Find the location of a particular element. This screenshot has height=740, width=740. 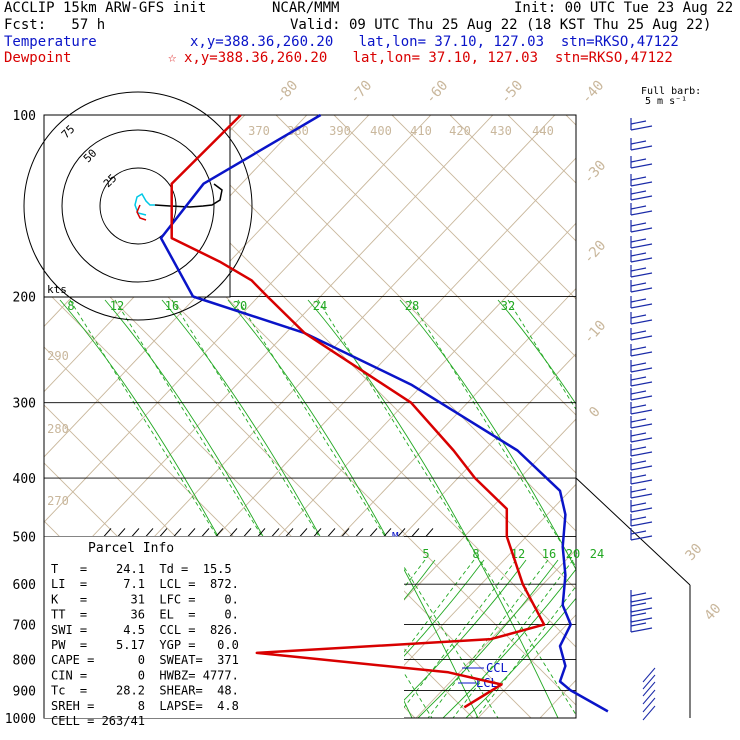

hodograph-trace-upper is located at coordinates (188, 195).